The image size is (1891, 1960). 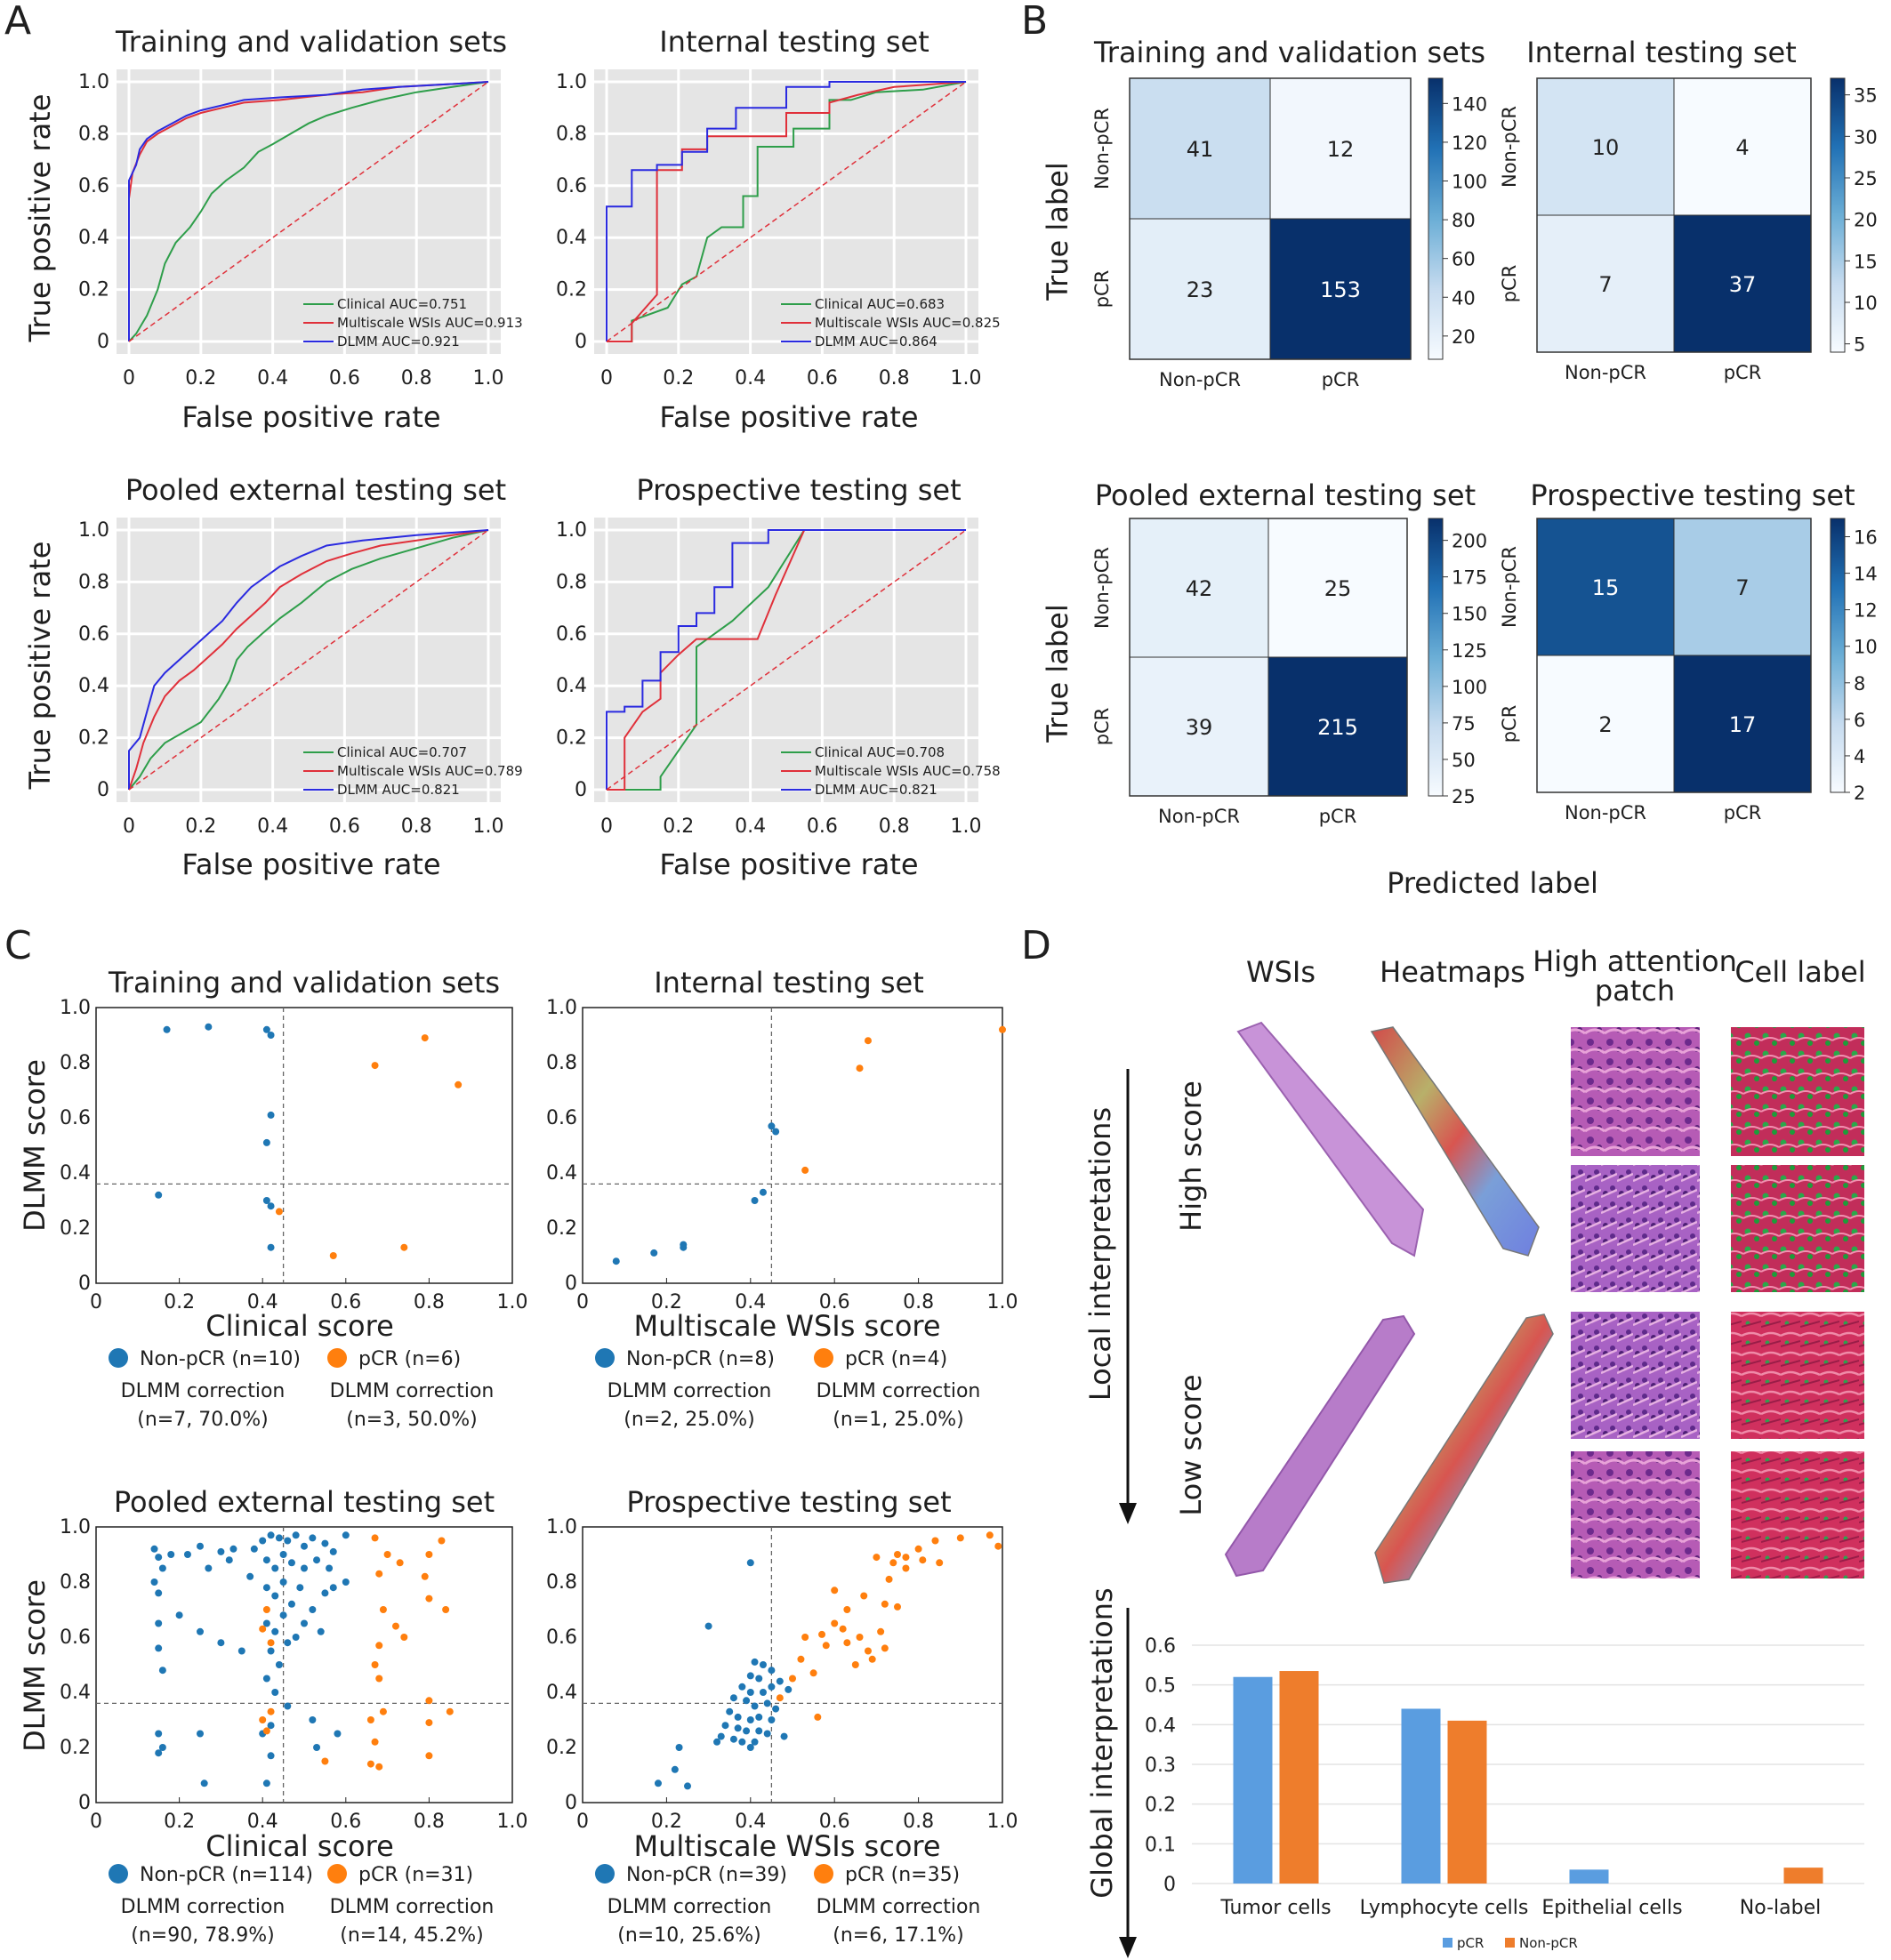 What do you see at coordinates (1200, 149) in the screenshot?
I see `cm-cell-value: 41` at bounding box center [1200, 149].